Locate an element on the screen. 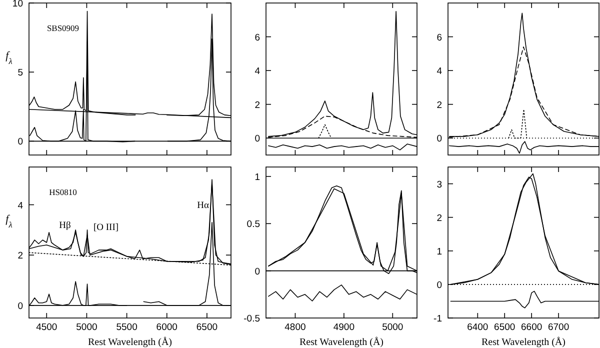 Image resolution: width=600 pixels, height=348 pixels. annotation: HS0810 is located at coordinates (63, 192).